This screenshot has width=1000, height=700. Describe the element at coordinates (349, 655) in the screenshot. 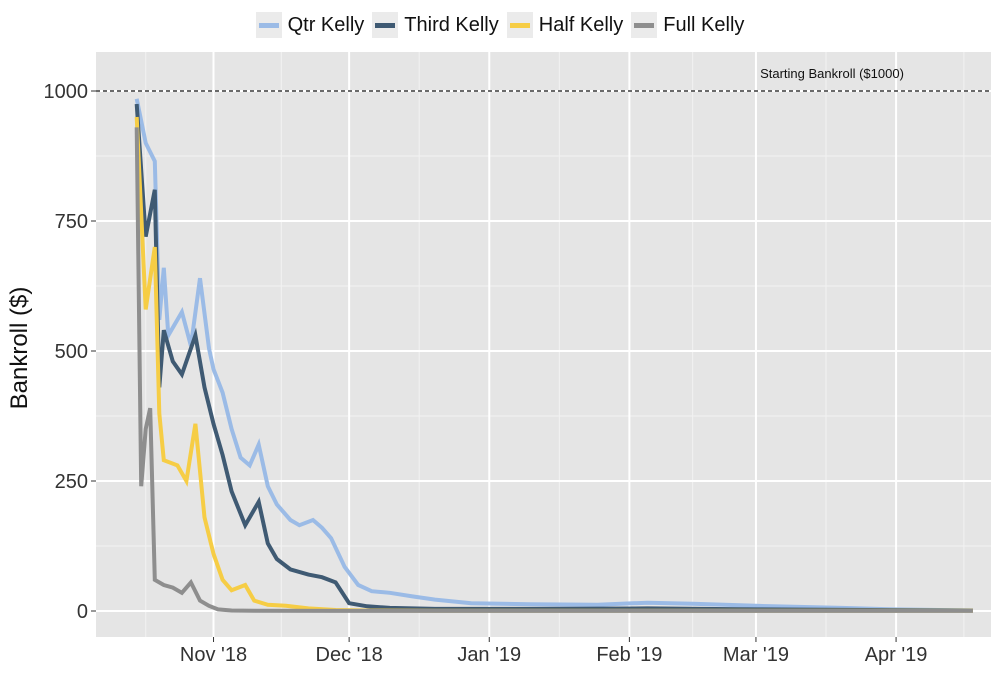

I see `x-tick-label: Dec '18` at that location.